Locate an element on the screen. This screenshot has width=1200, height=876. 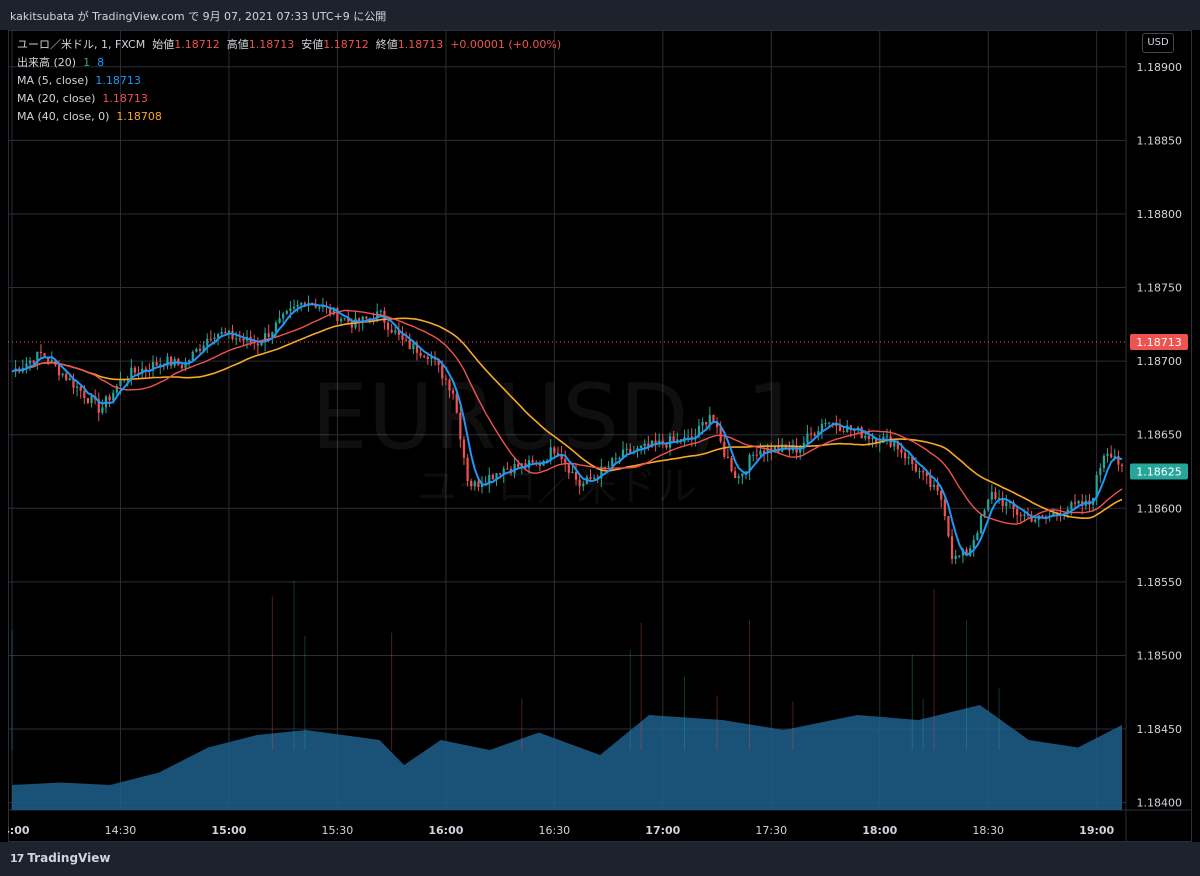
legend-ma40-row: MA (40, close, 0) 1.18708 is located at coordinates (289, 117).